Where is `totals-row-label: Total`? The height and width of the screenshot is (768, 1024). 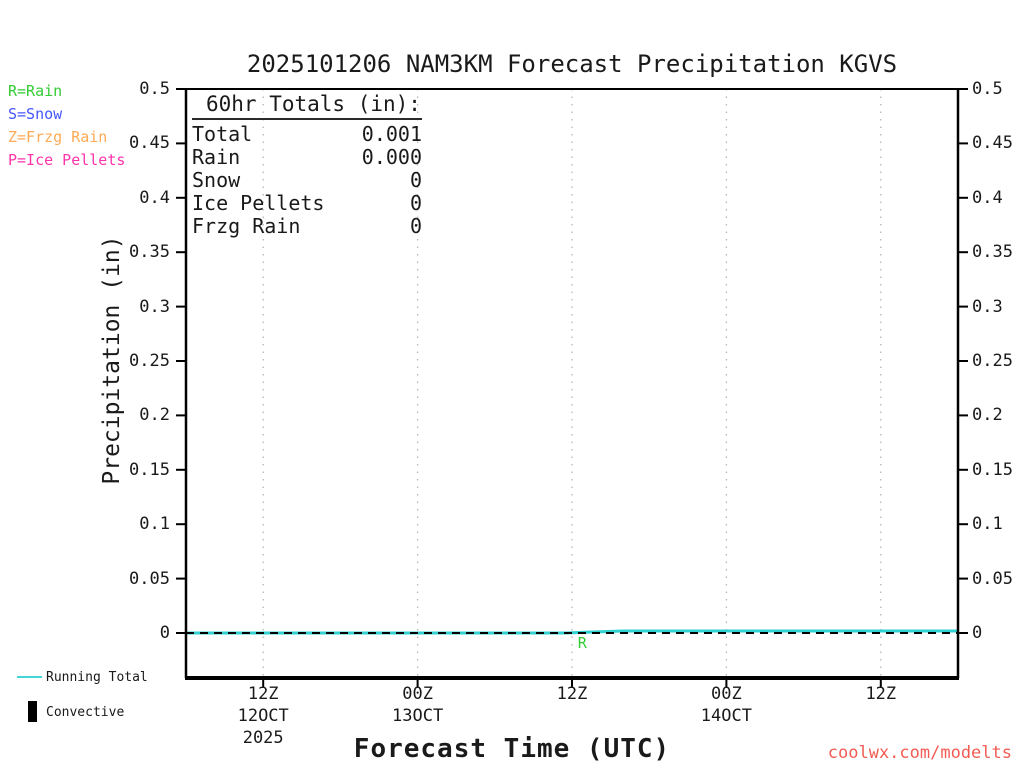 totals-row-label: Total is located at coordinates (222, 134).